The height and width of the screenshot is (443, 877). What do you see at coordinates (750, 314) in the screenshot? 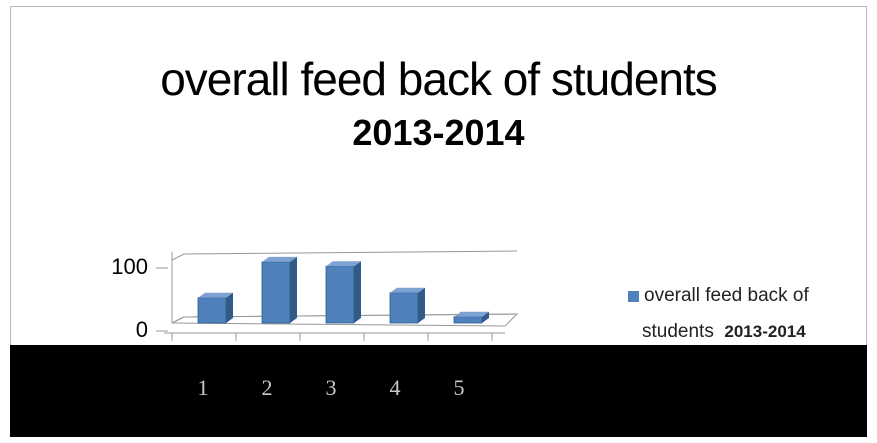
I see `legend: overall feed back of students 2013-2014` at bounding box center [750, 314].